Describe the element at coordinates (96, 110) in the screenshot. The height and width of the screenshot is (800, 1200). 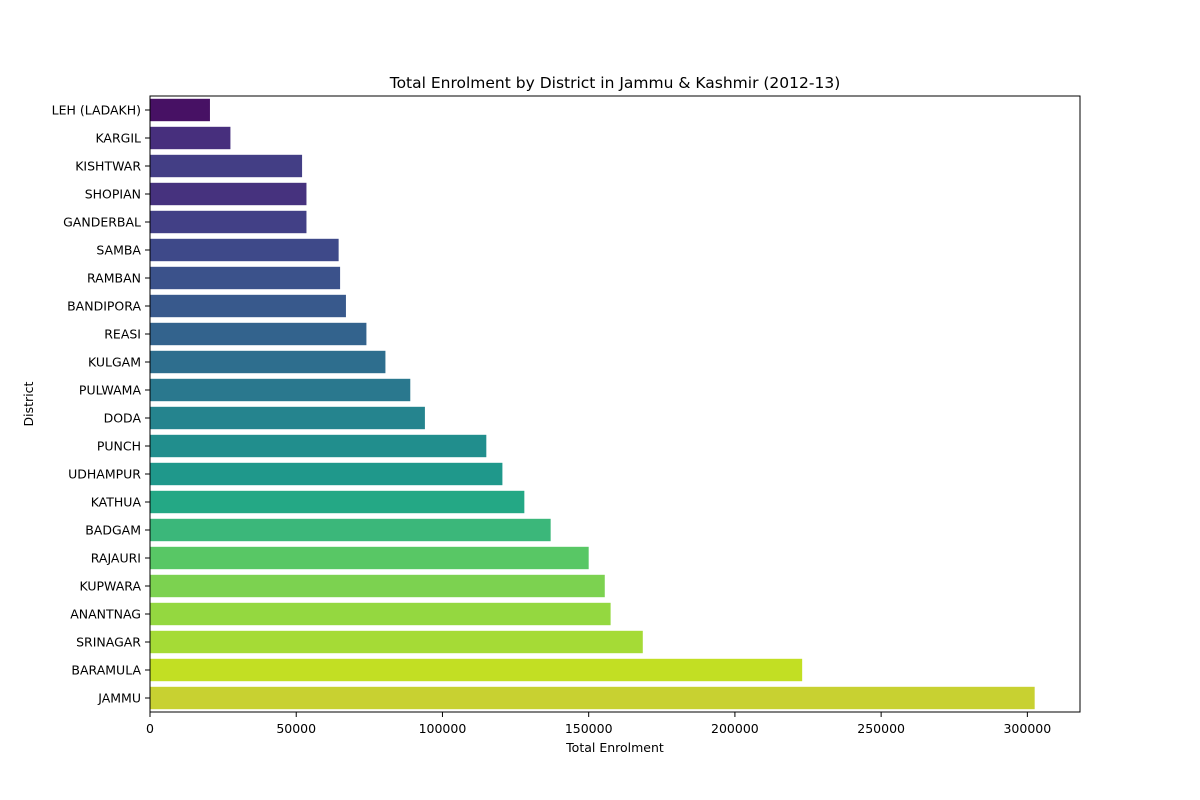
I see `y-tick-label: LEH (LADAKH)` at that location.